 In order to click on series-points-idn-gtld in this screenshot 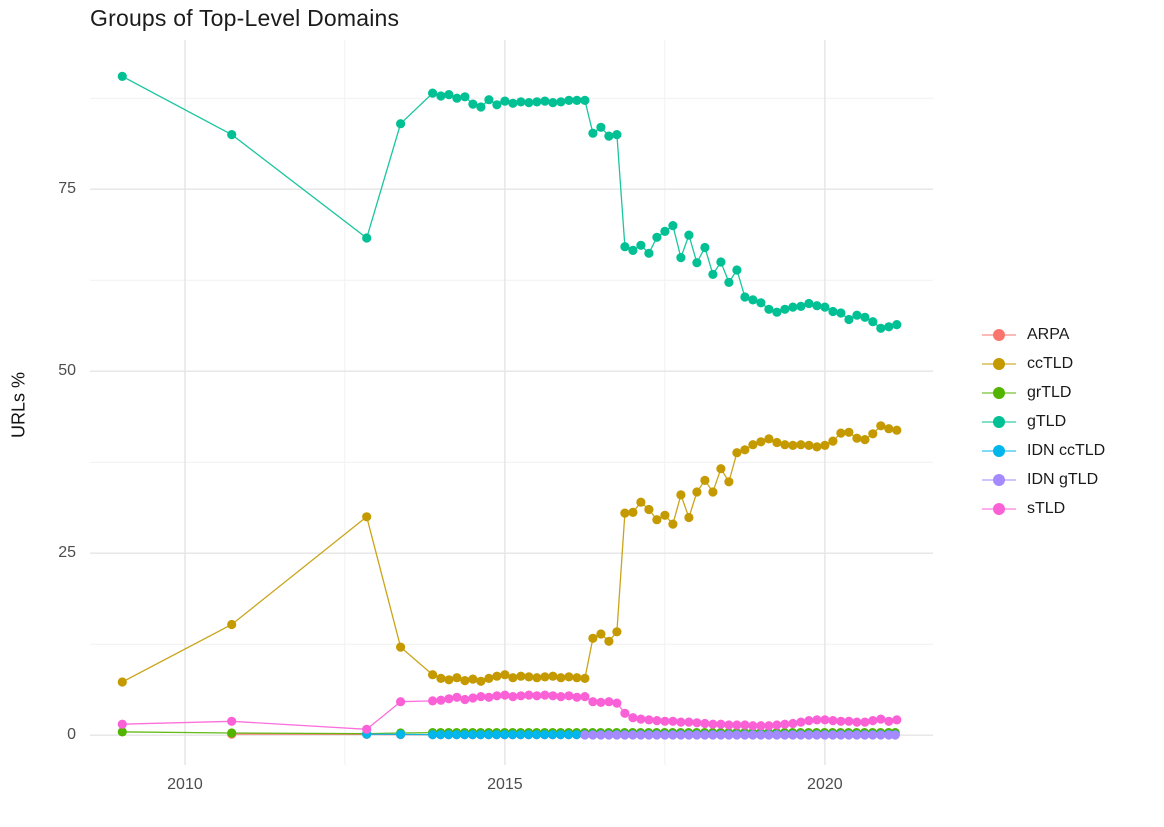, I will do `click(740, 735)`.